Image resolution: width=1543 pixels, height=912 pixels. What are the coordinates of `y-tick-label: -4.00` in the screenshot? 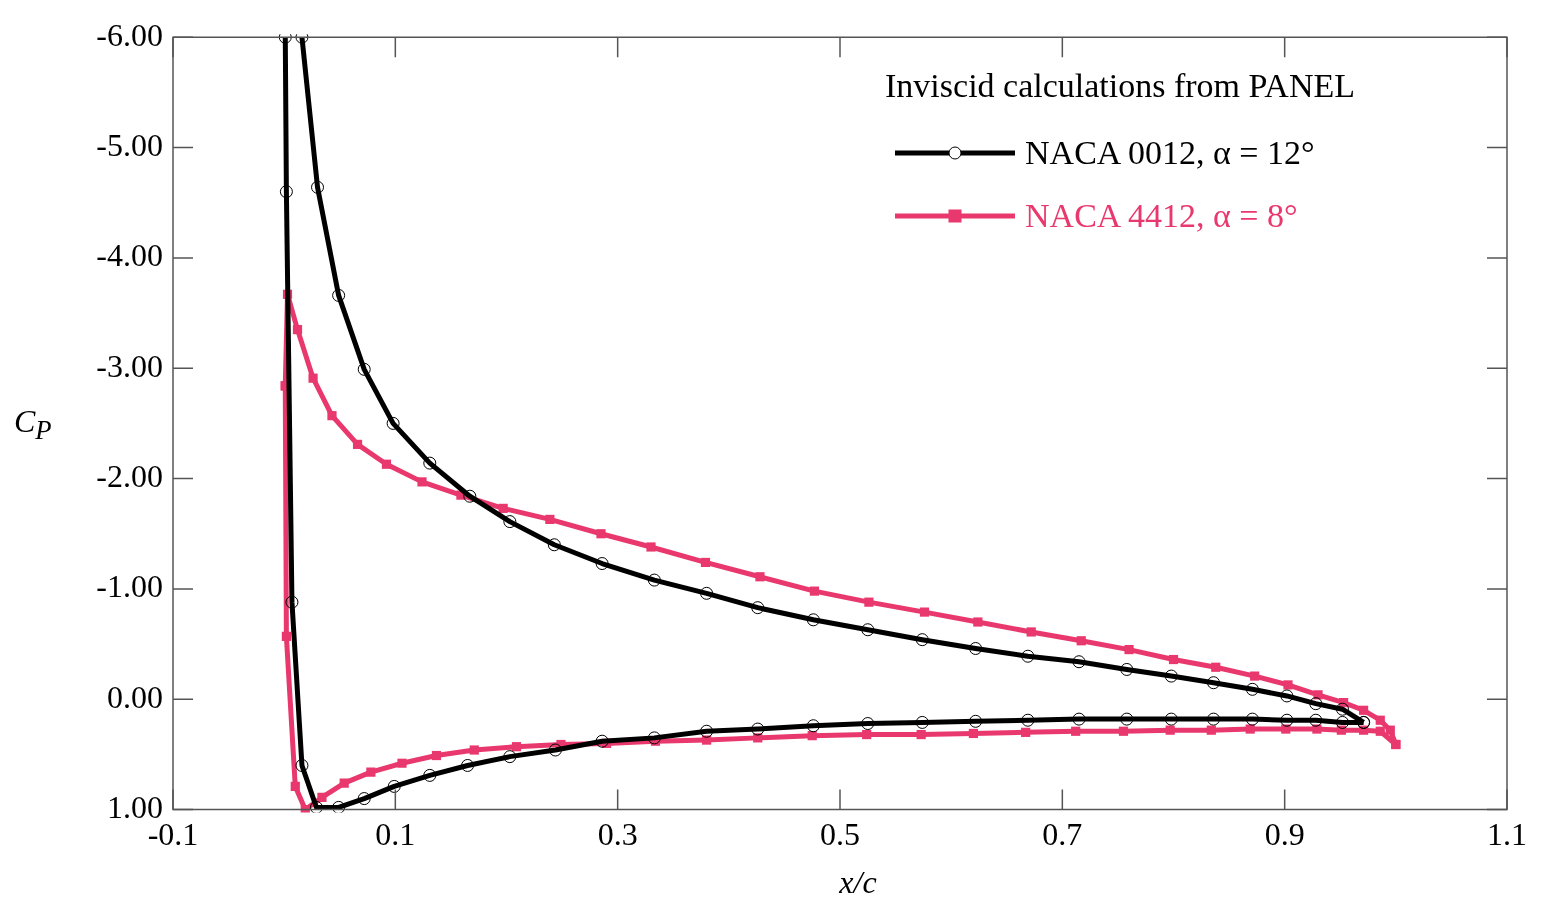 It's located at (129, 255).